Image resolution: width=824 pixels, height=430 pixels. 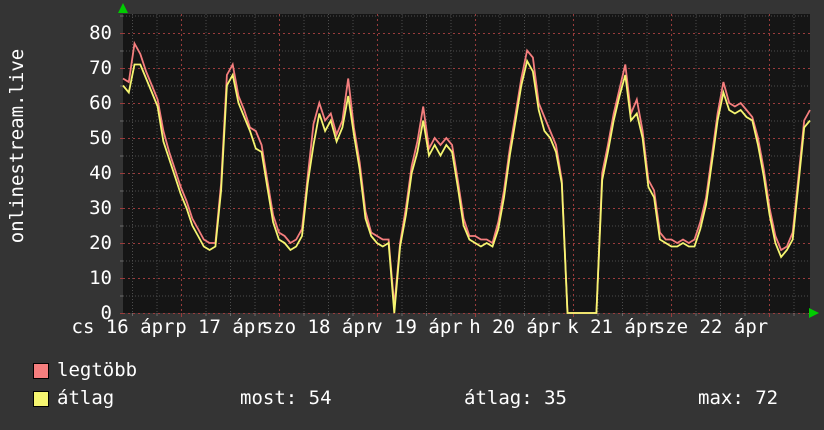 What do you see at coordinates (738, 398) in the screenshot?
I see `stat-max: max: 72` at bounding box center [738, 398].